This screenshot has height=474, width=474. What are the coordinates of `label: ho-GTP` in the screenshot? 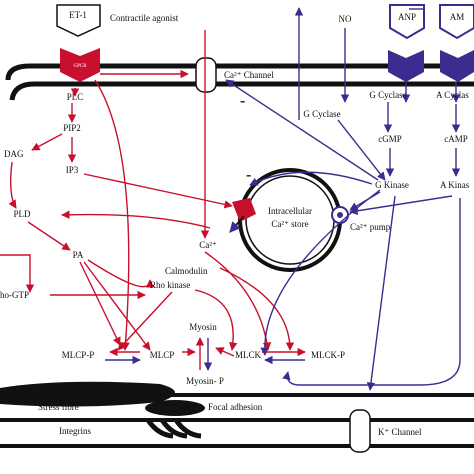 It's located at (14, 295).